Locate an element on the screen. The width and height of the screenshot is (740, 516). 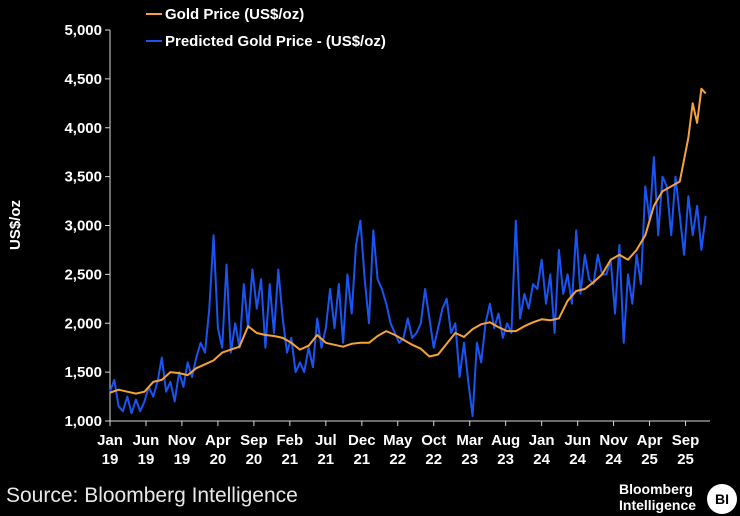
y-tick-label: 2,500 is located at coordinates (83, 274).